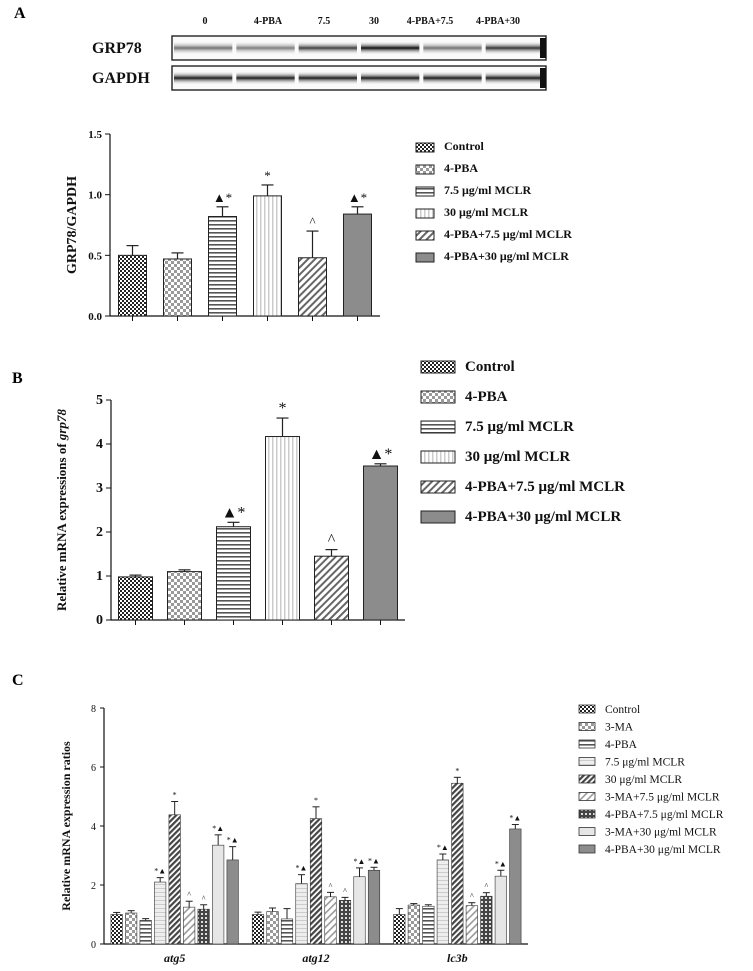 This screenshot has height=971, width=753. Describe the element at coordinates (99, 444) in the screenshot. I see `y-tick-label: 4` at that location.